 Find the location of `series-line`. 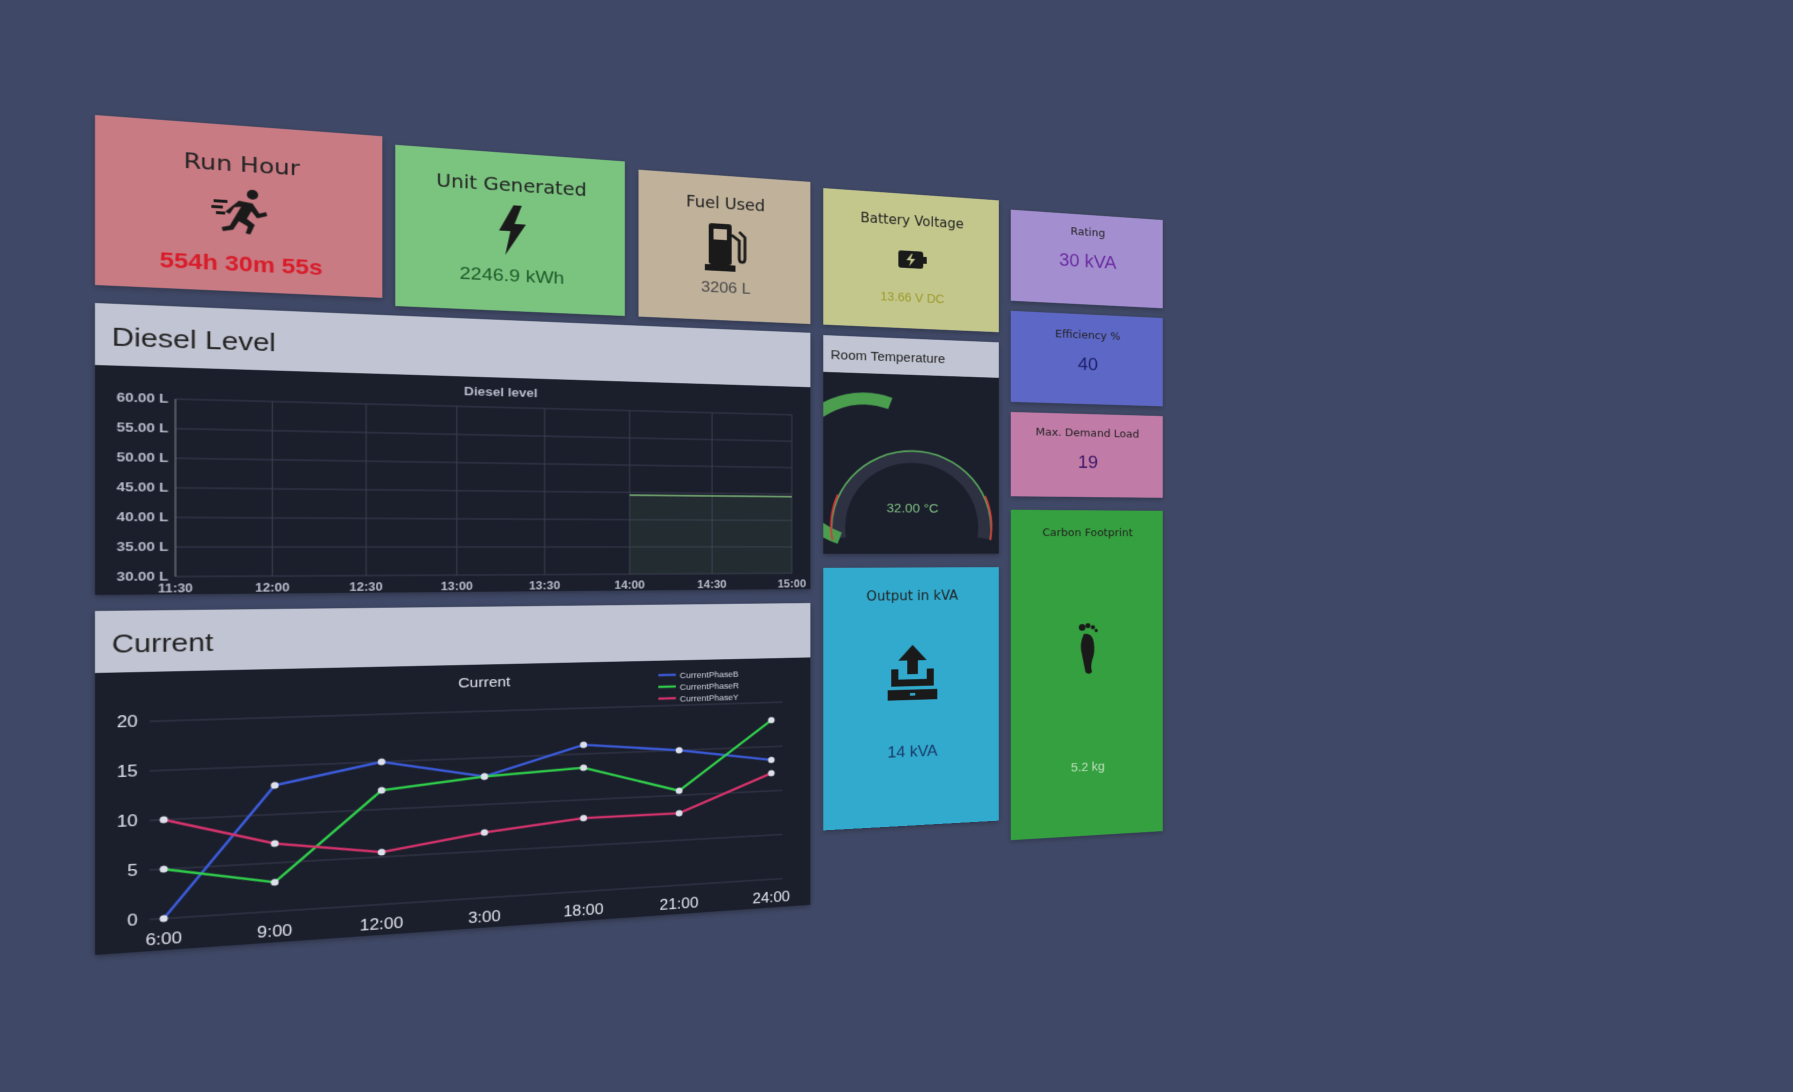

series-line is located at coordinates (468, 828).